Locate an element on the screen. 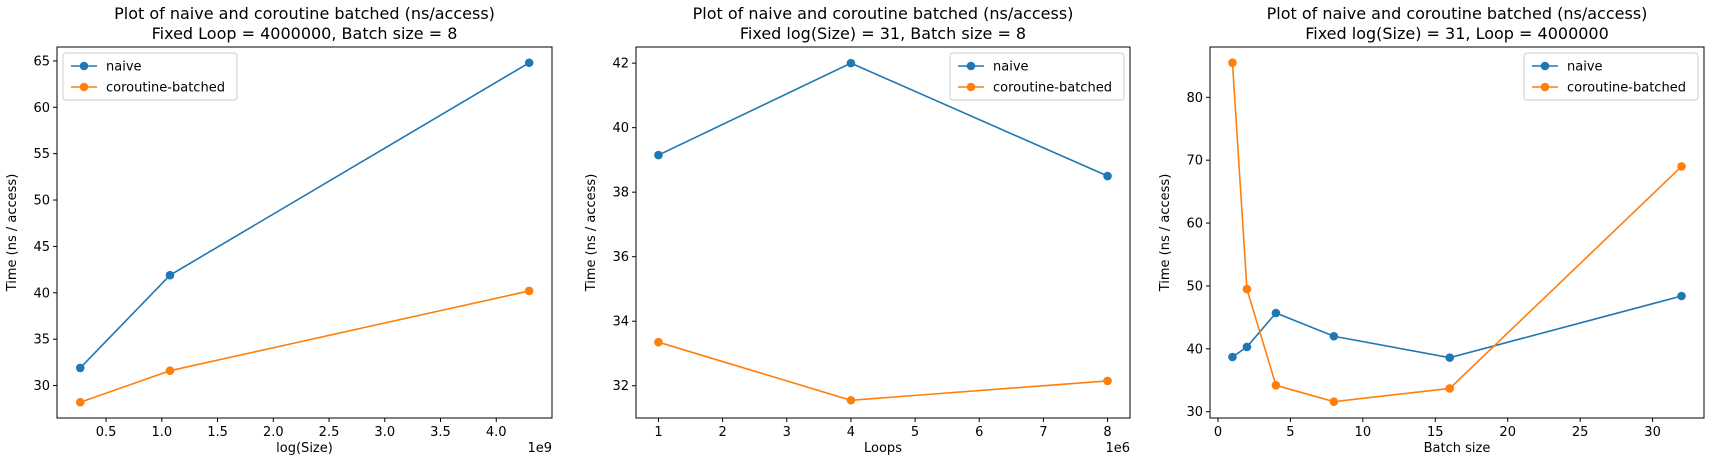 Image resolution: width=1713 pixels, height=461 pixels. x-tick-label: 3.0 is located at coordinates (384, 432).